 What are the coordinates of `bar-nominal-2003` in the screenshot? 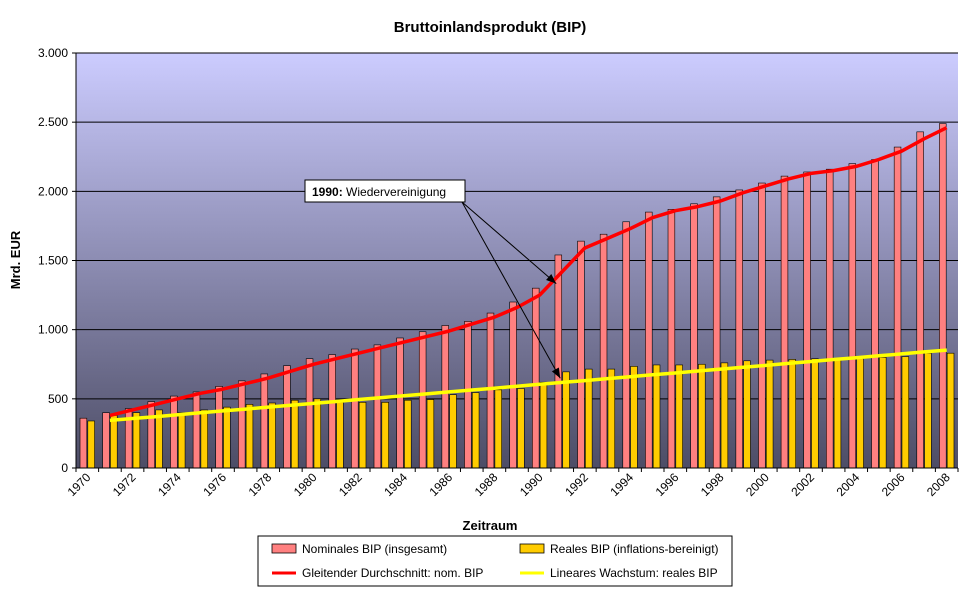 It's located at (830, 318).